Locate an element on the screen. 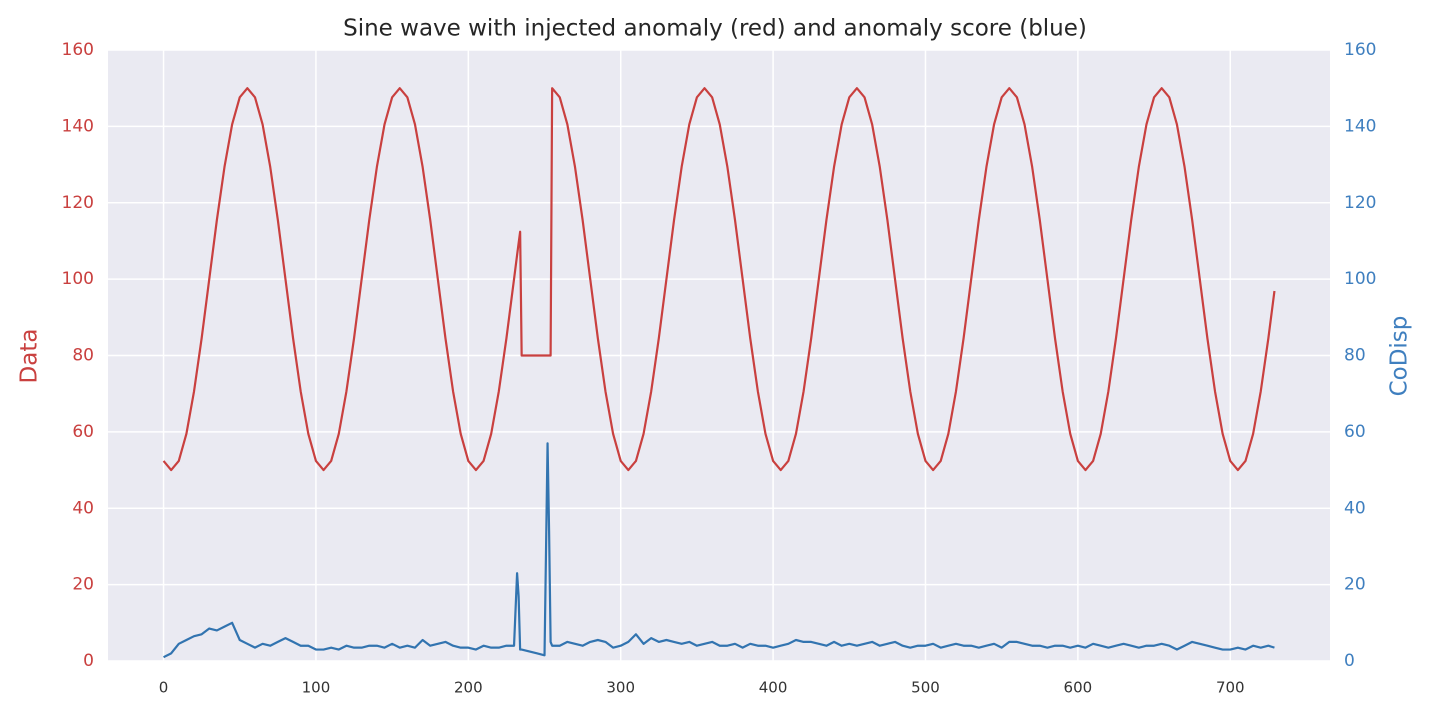 The image size is (1436, 716). y2-tick-label: 20 is located at coordinates (1355, 585).